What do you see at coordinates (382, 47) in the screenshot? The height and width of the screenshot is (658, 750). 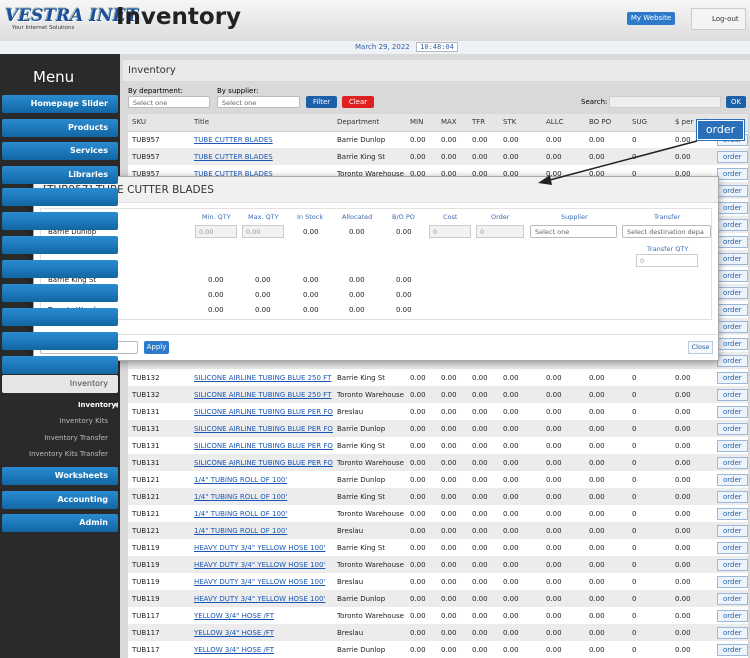 I see `date: March 29, 2022` at bounding box center [382, 47].